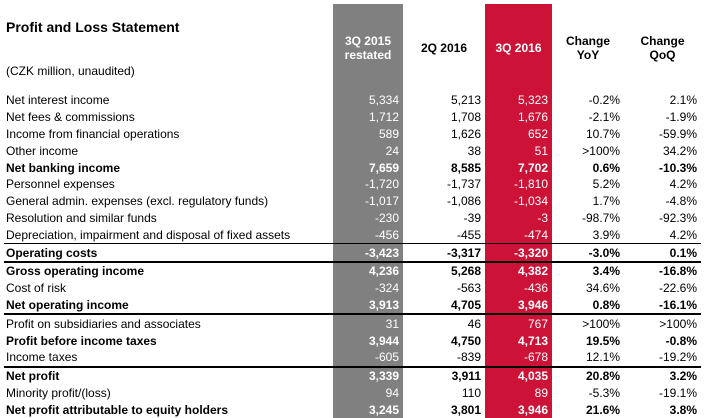 The image size is (721, 418). Describe the element at coordinates (368, 235) in the screenshot. I see `cell: -456` at that location.